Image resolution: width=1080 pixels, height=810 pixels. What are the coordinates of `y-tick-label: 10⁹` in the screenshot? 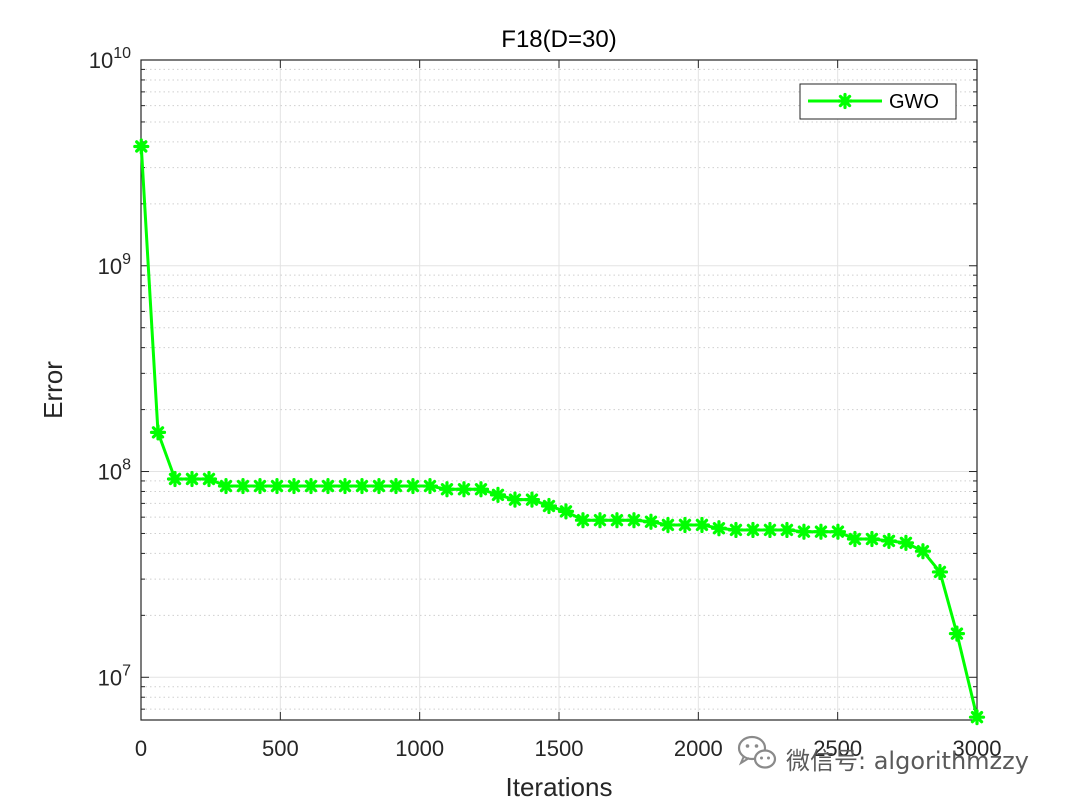 It's located at (114, 265).